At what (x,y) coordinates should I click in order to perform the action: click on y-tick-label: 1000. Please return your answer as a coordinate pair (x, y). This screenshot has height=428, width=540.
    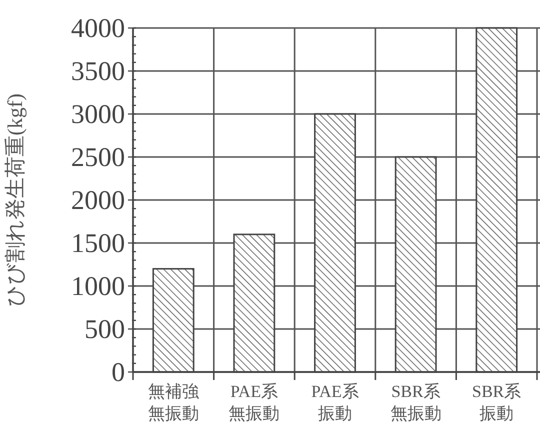
    Looking at the image, I should click on (98, 286).